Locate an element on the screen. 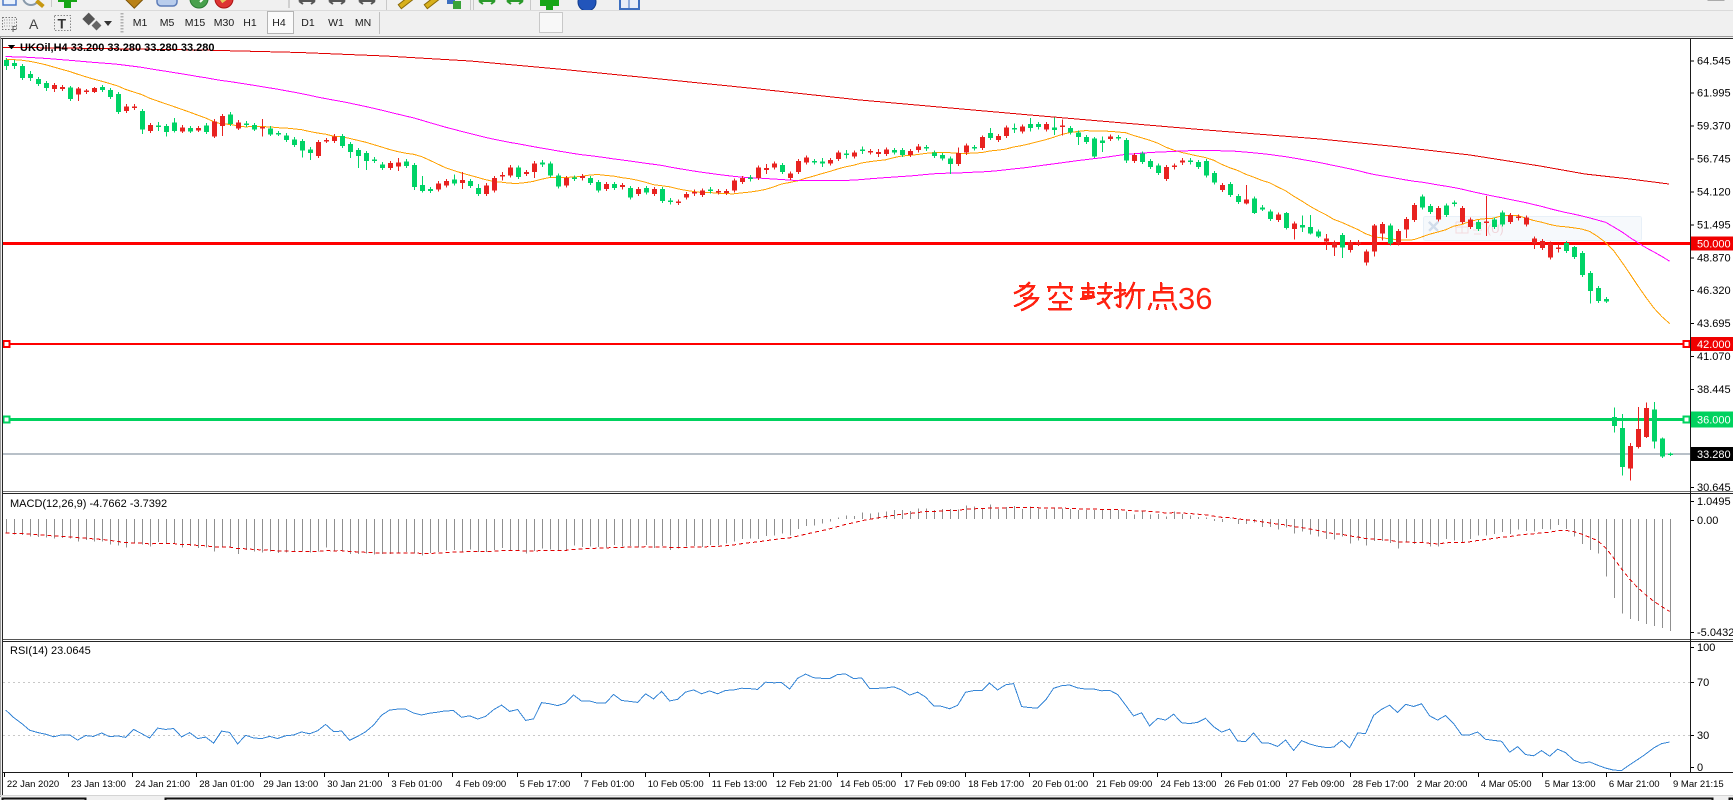  svg-text: 3 Feb 01:00 is located at coordinates (416, 784).